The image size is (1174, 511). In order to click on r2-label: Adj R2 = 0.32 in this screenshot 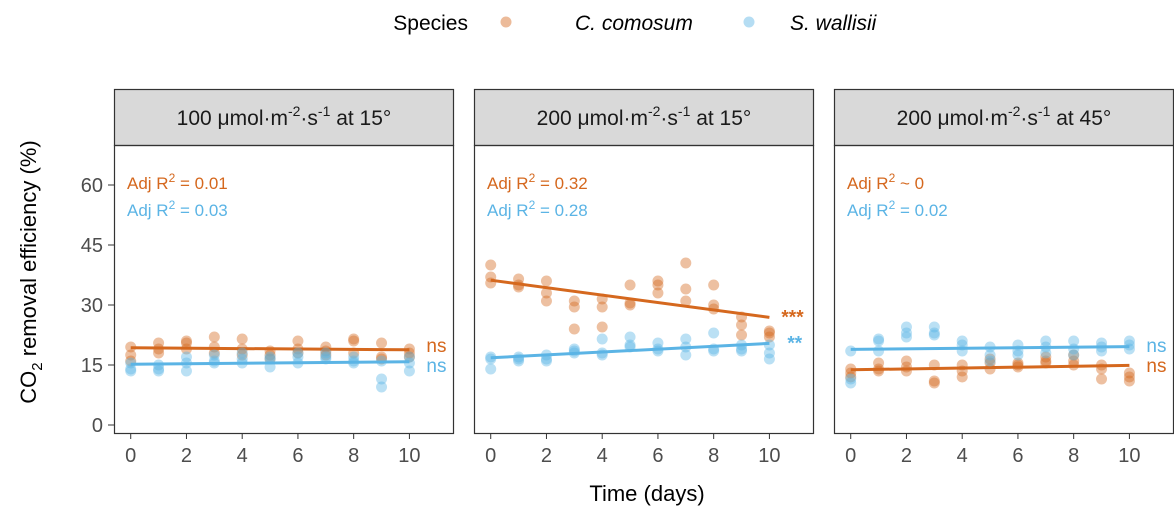, I will do `click(537, 182)`.